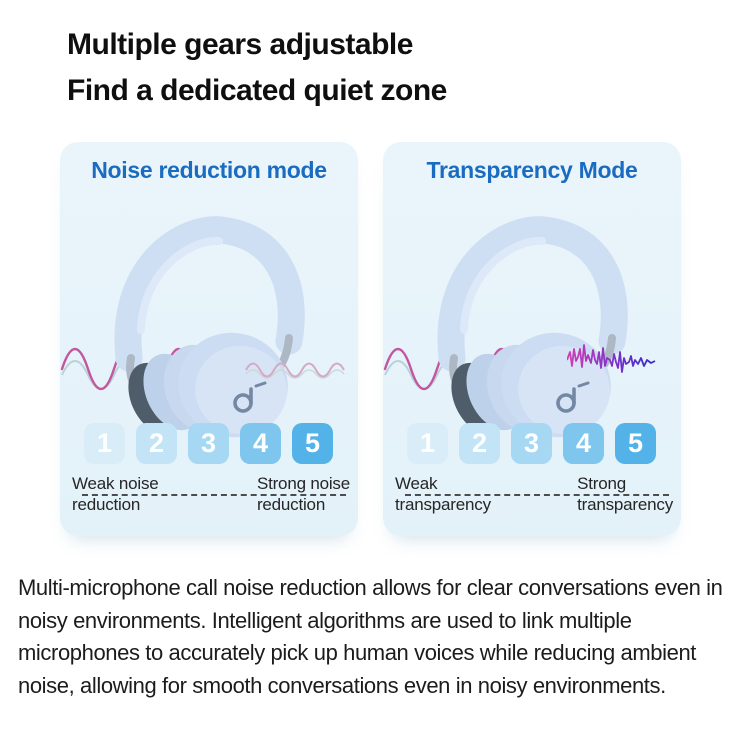 This screenshot has height=750, width=750. What do you see at coordinates (532, 170) in the screenshot?
I see `card-title: Transparency Mode` at bounding box center [532, 170].